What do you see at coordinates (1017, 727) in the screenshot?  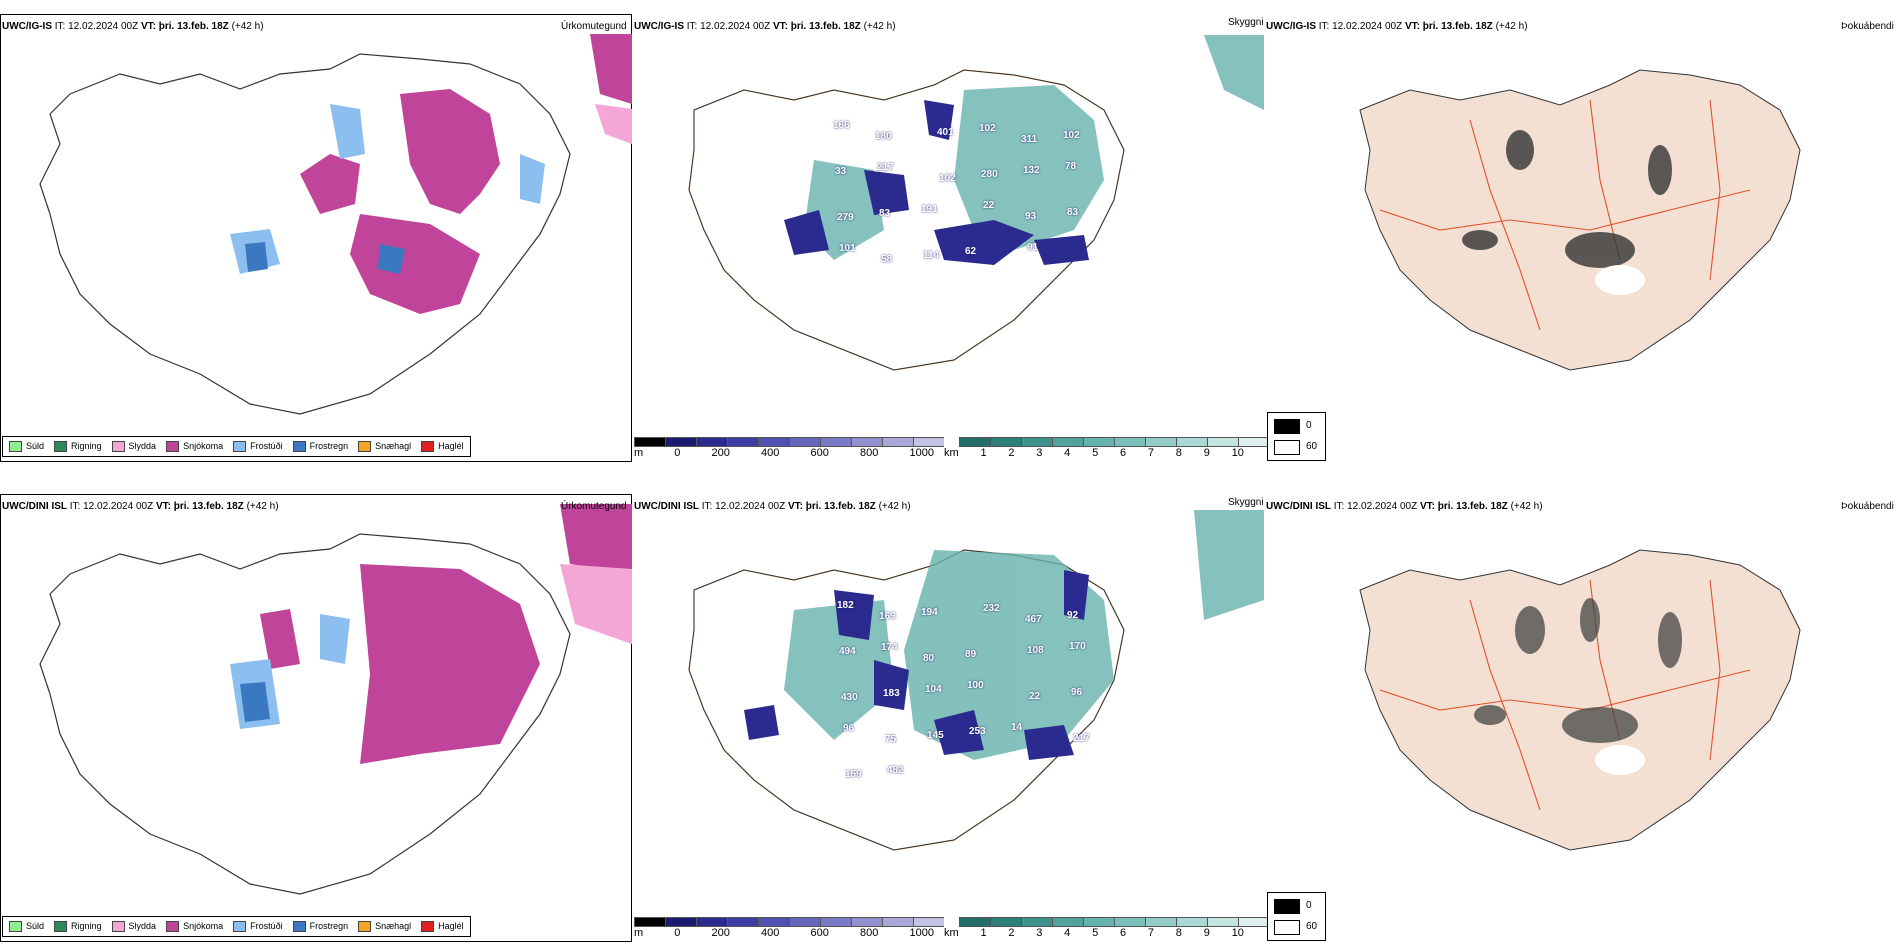 I see `cloud-value-label: 14` at bounding box center [1017, 727].